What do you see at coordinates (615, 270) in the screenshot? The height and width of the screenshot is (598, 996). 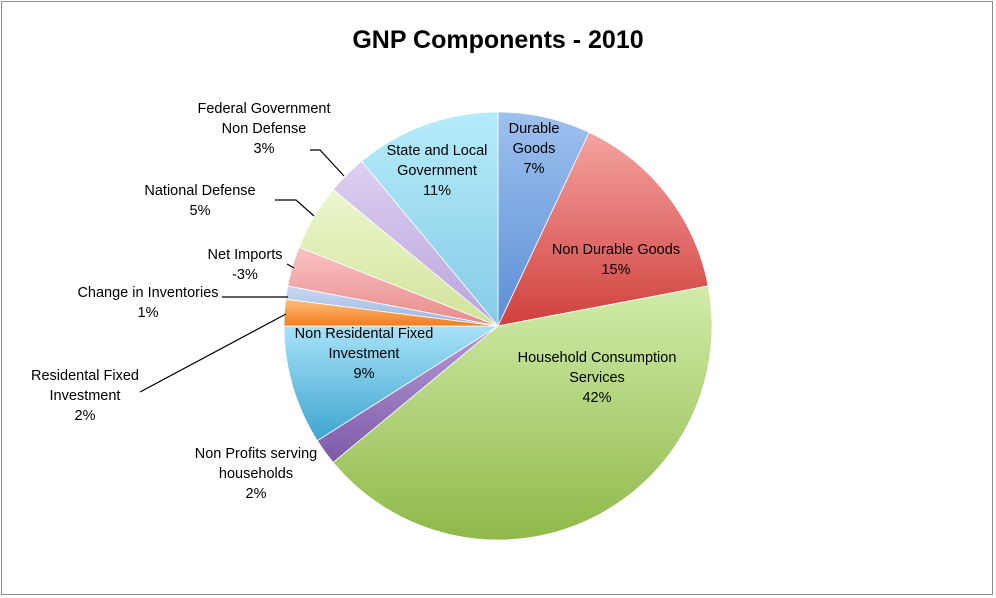 I see `slice-label-line: 15%` at bounding box center [615, 270].